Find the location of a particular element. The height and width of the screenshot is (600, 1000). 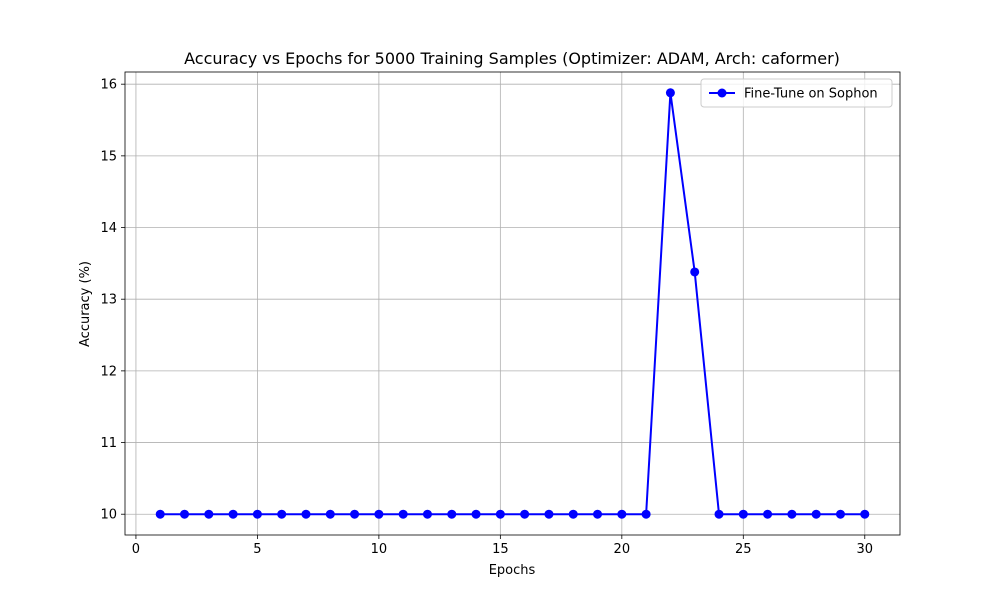

x-tick-label: 10 is located at coordinates (379, 549).